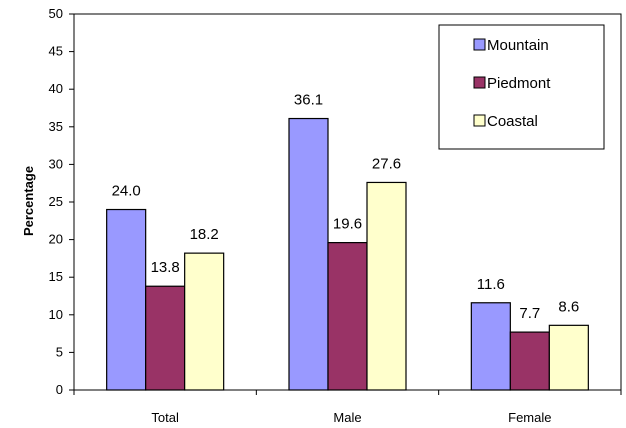 This screenshot has width=626, height=428. What do you see at coordinates (568, 357) in the screenshot?
I see `bar-coastal-female` at bounding box center [568, 357].